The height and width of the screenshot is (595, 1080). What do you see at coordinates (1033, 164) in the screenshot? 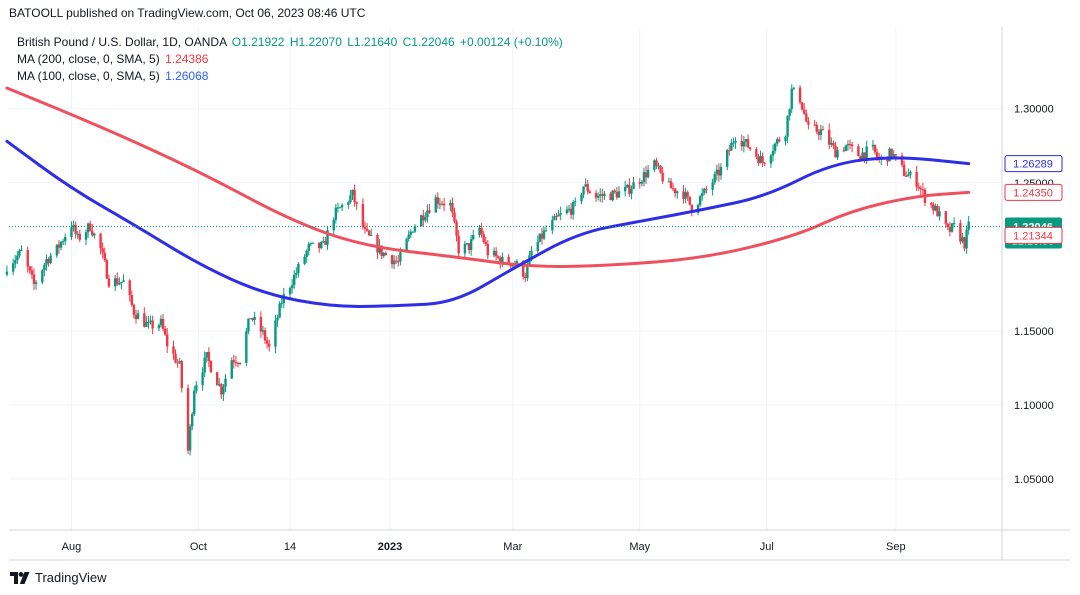
I see `ma100-price-tag: 1.26289` at bounding box center [1033, 164].